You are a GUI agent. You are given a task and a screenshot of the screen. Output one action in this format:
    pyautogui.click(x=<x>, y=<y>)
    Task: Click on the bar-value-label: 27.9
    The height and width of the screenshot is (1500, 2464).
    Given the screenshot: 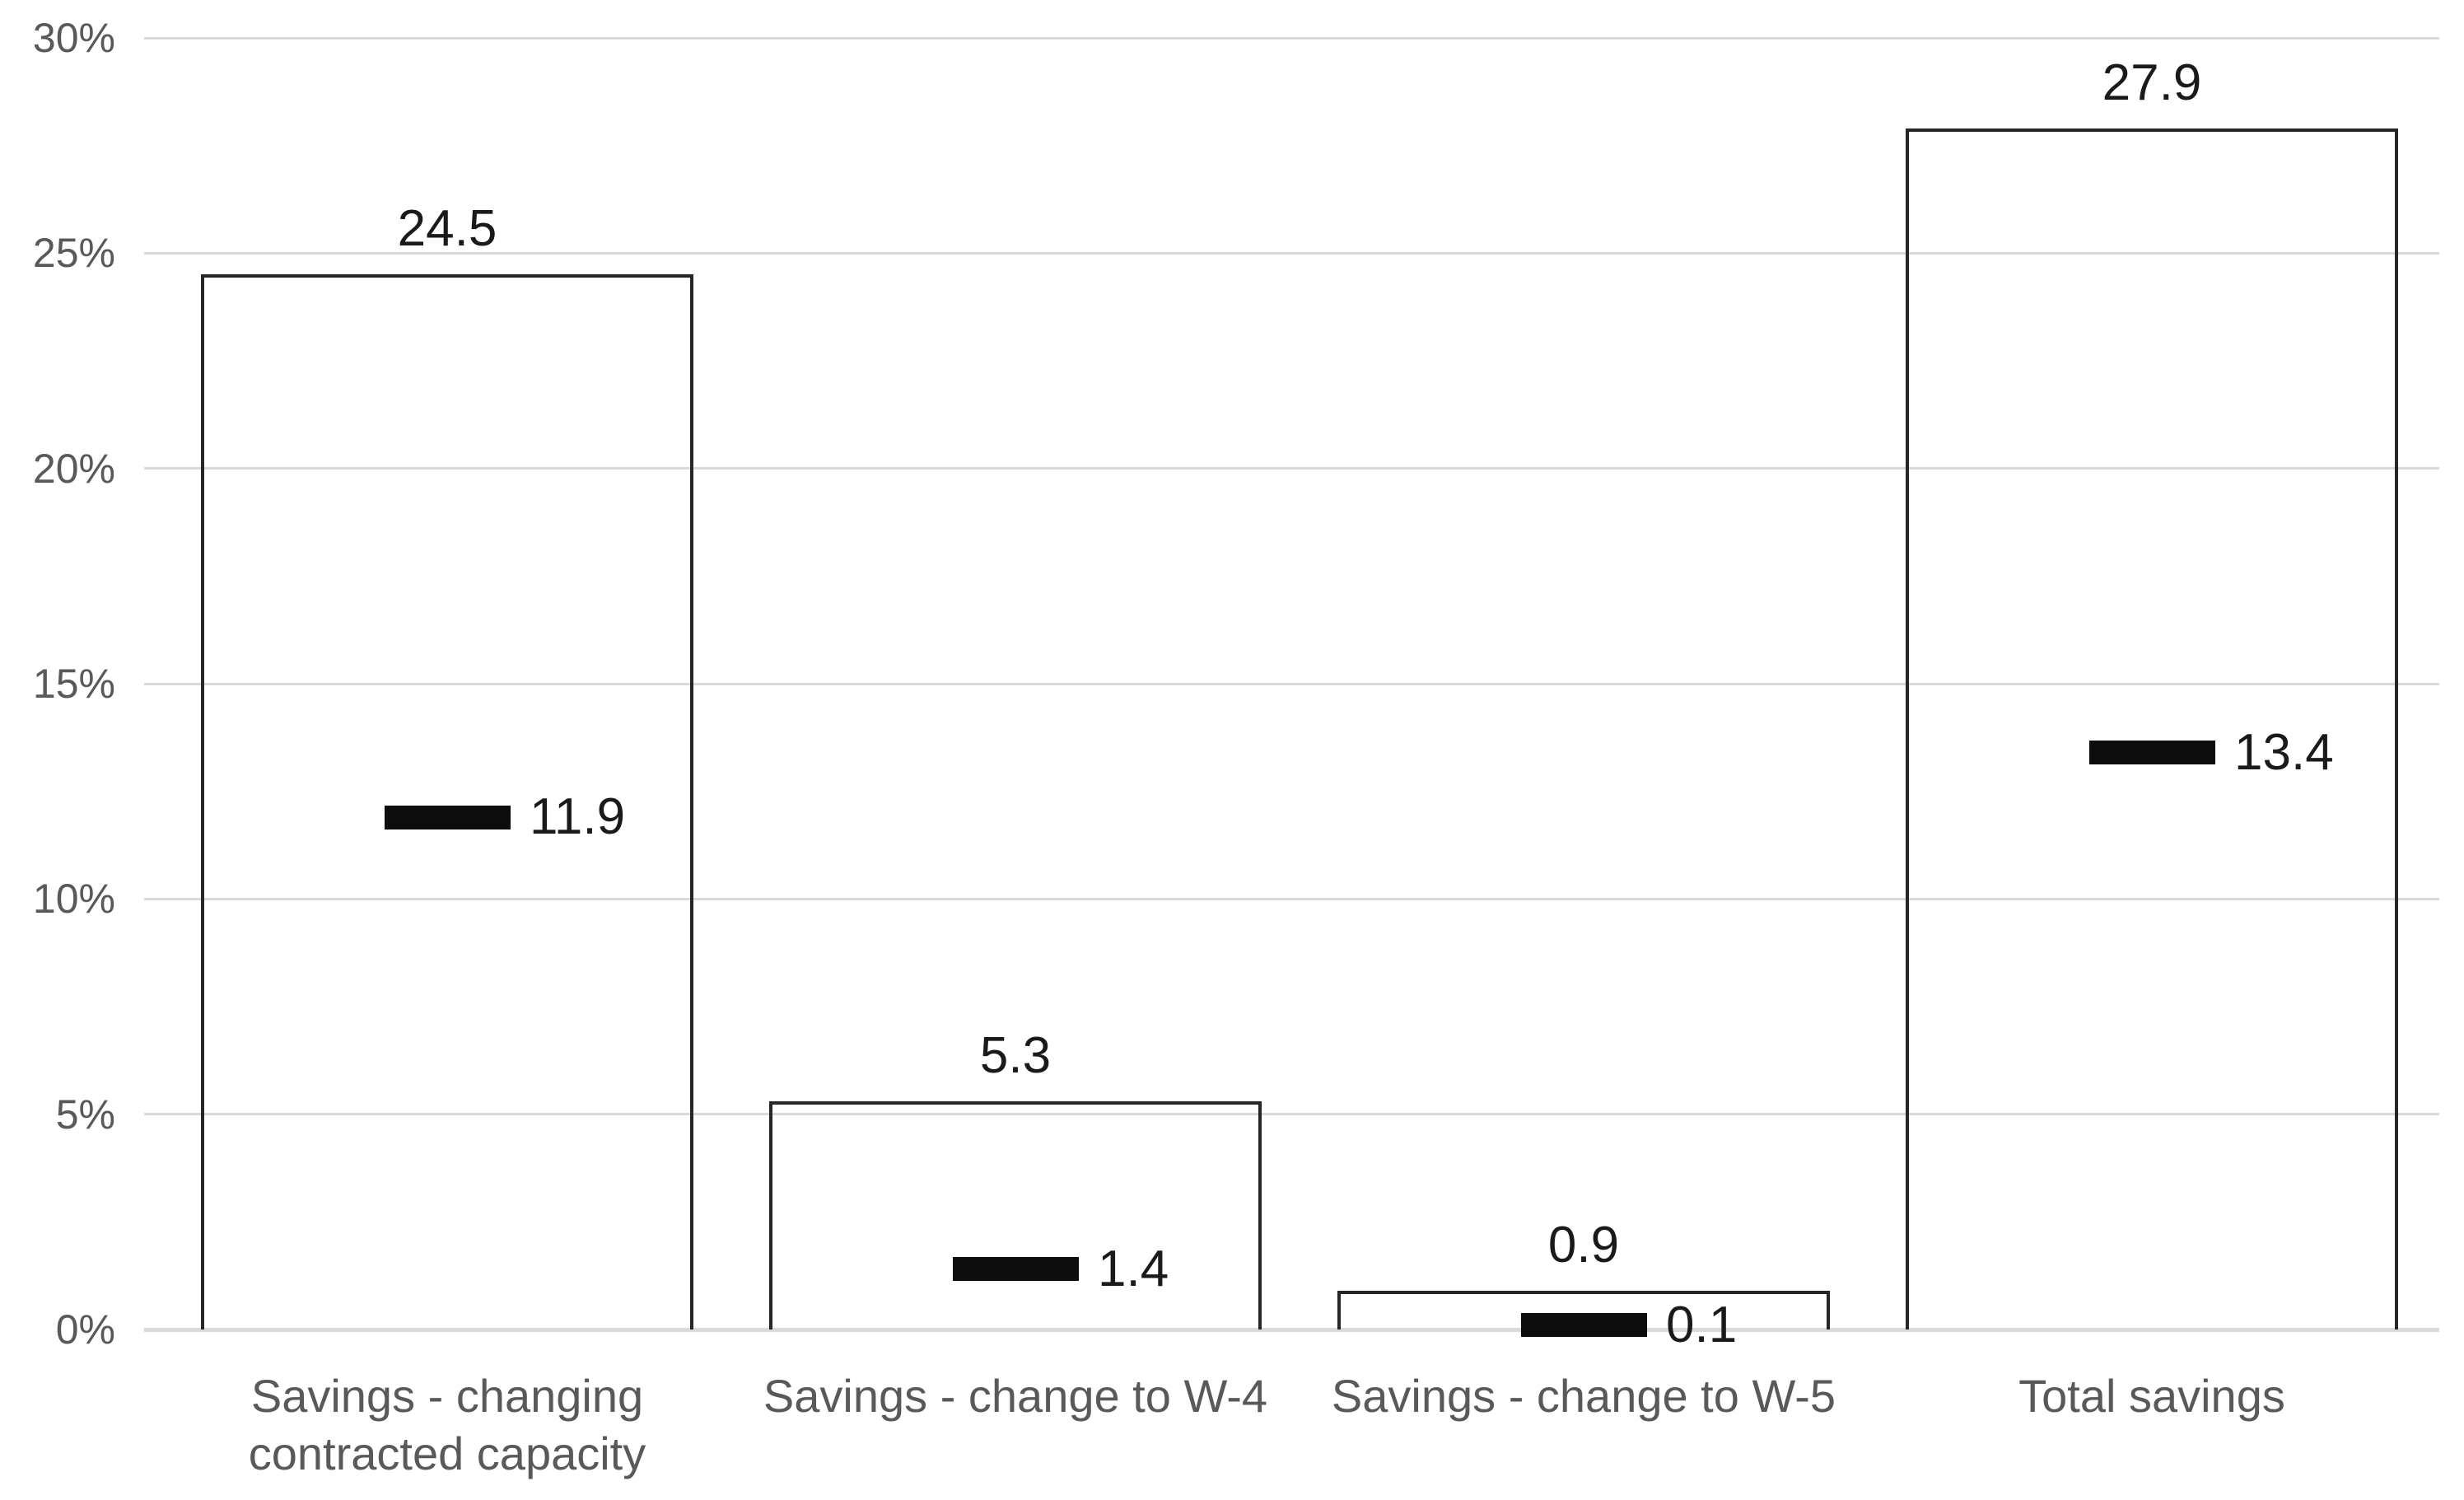 What is the action you would take?
    pyautogui.click(x=2152, y=82)
    